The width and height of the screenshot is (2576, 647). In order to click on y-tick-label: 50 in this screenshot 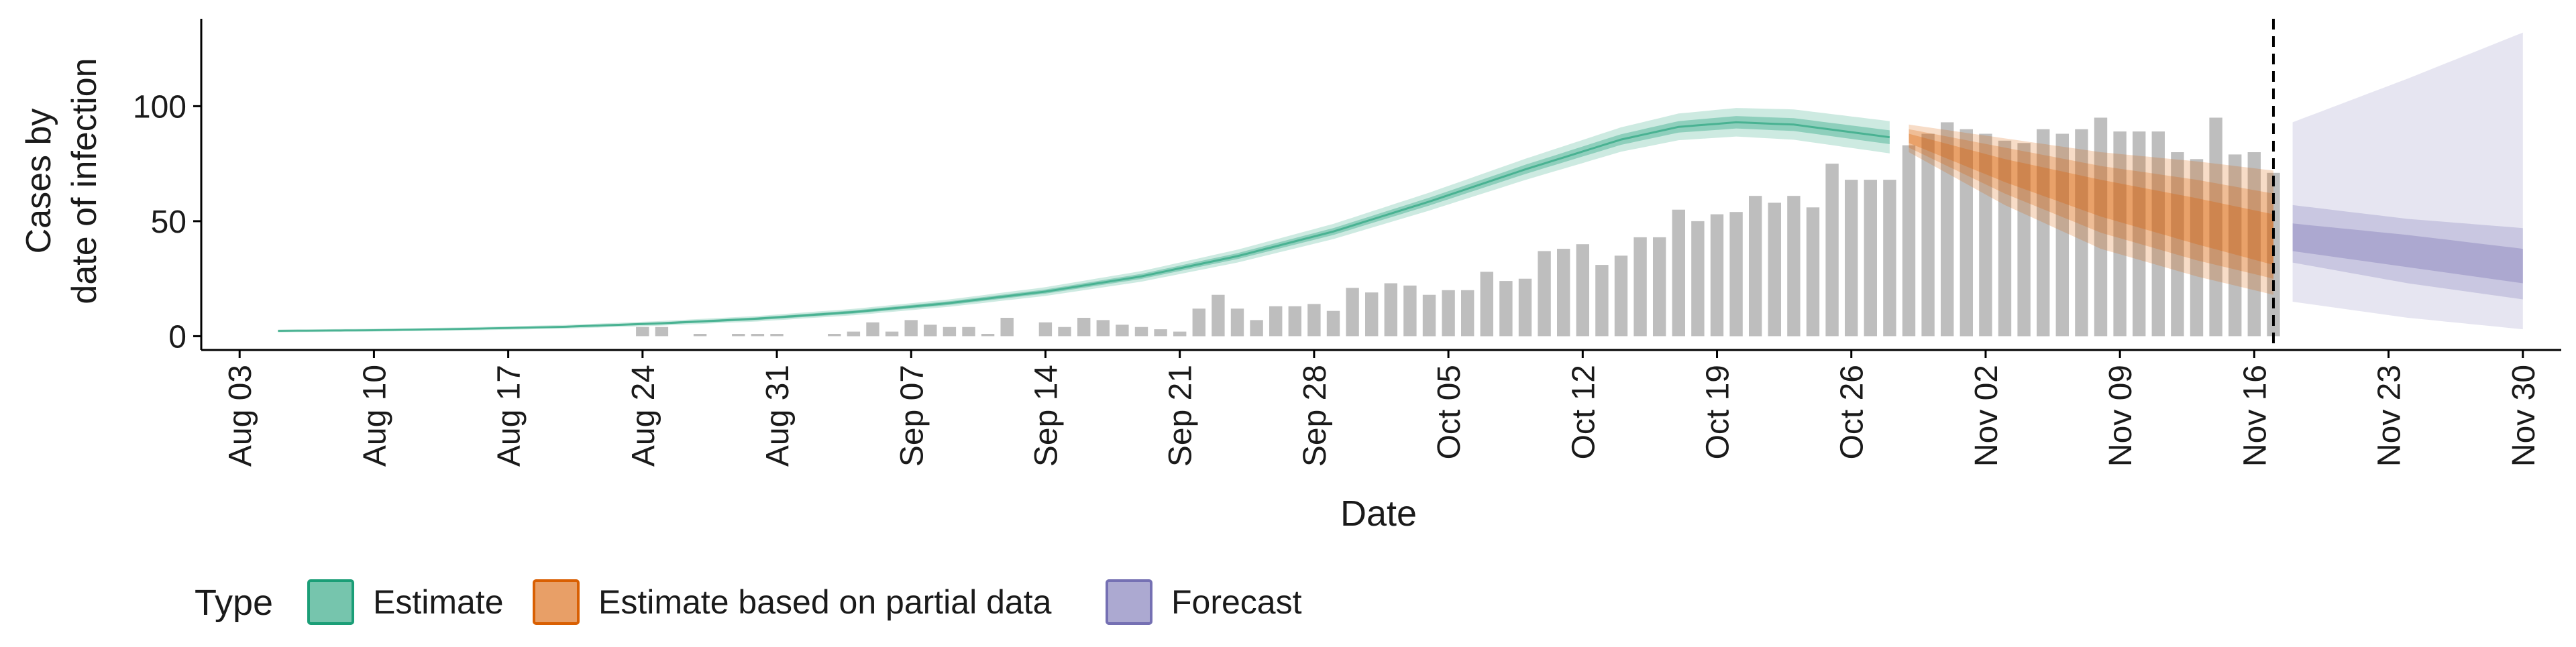, I will do `click(168, 222)`.